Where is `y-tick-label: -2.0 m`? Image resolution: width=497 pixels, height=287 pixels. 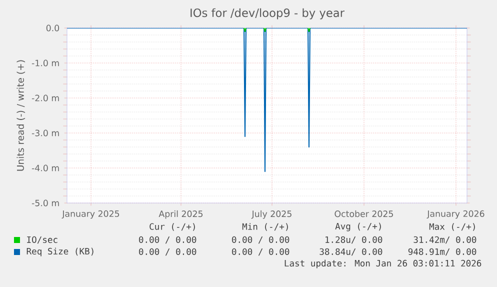 y-tick-label: -2.0 m is located at coordinates (45, 98).